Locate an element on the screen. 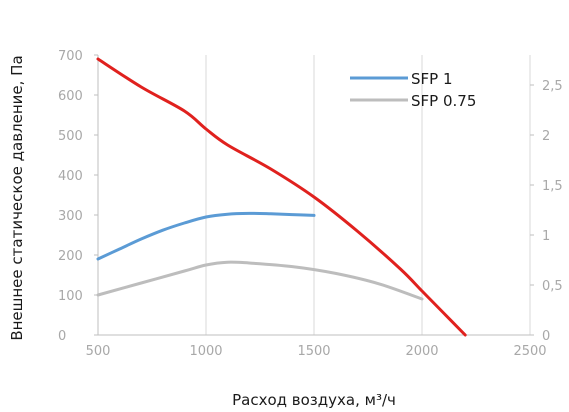 The width and height of the screenshot is (569, 412). y2-axis-ticks: 0 0,5 1 1,5 2 2,5 is located at coordinates (546, 211).